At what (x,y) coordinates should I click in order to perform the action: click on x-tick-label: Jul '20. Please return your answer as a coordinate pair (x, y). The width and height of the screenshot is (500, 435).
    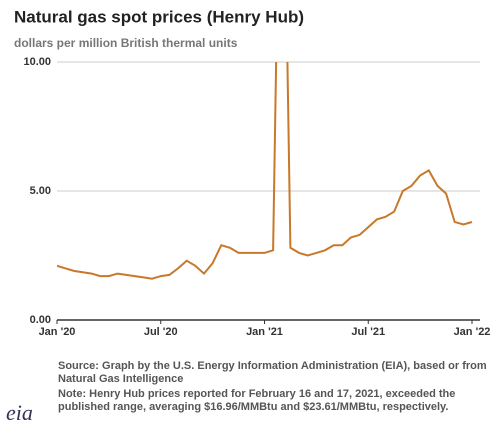
    Looking at the image, I should click on (161, 332).